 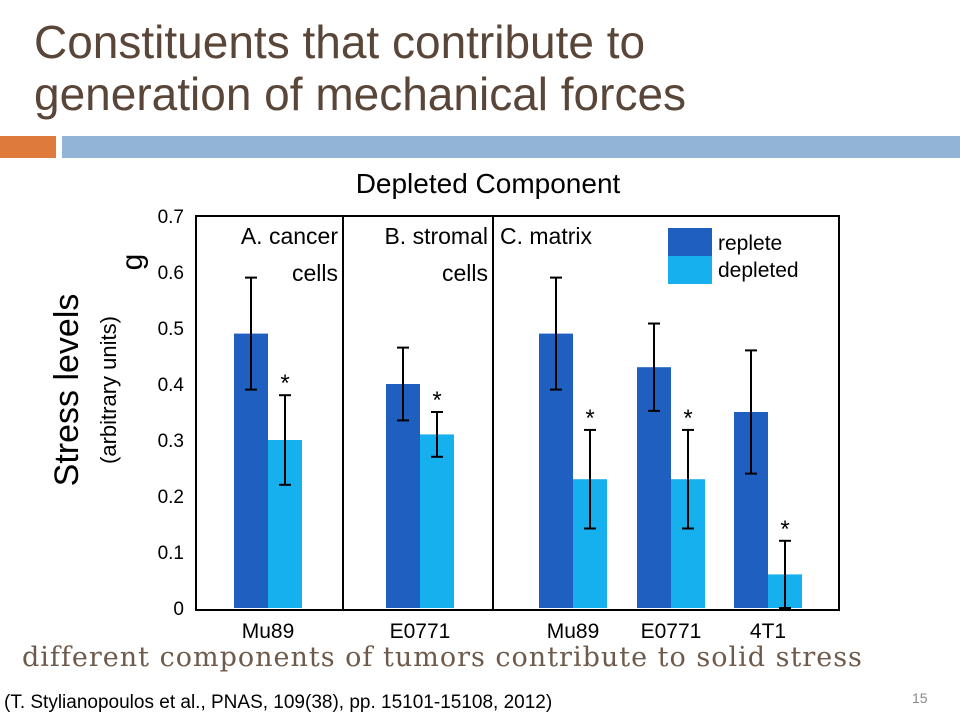 What do you see at coordinates (315, 273) in the screenshot?
I see `panel-label-a-line2: cells` at bounding box center [315, 273].